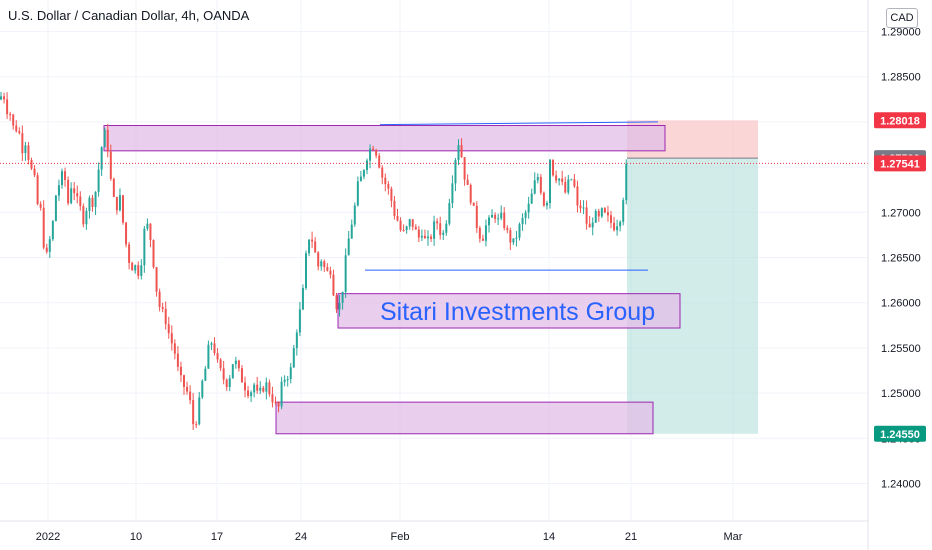 Image resolution: width=932 pixels, height=550 pixels. I want to click on resistance-zone, so click(384, 138).